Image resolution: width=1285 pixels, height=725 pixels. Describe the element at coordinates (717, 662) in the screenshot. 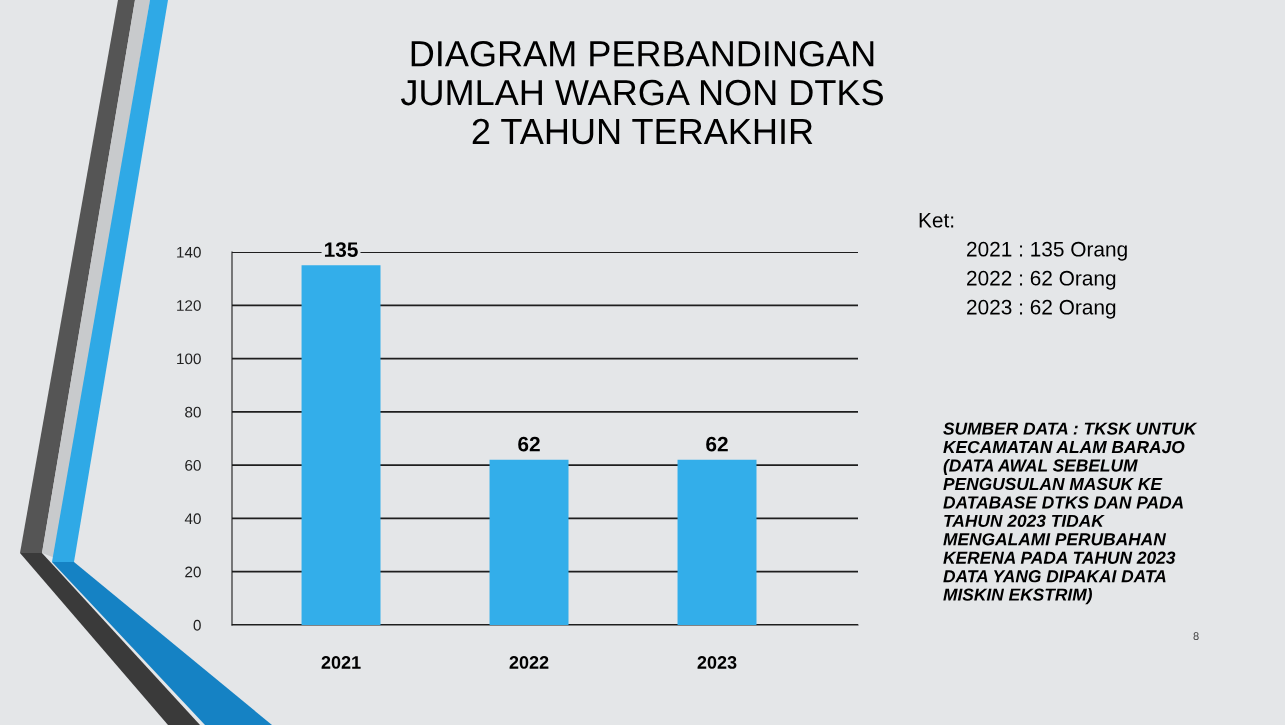

I see `x-tick-label: 2023` at that location.